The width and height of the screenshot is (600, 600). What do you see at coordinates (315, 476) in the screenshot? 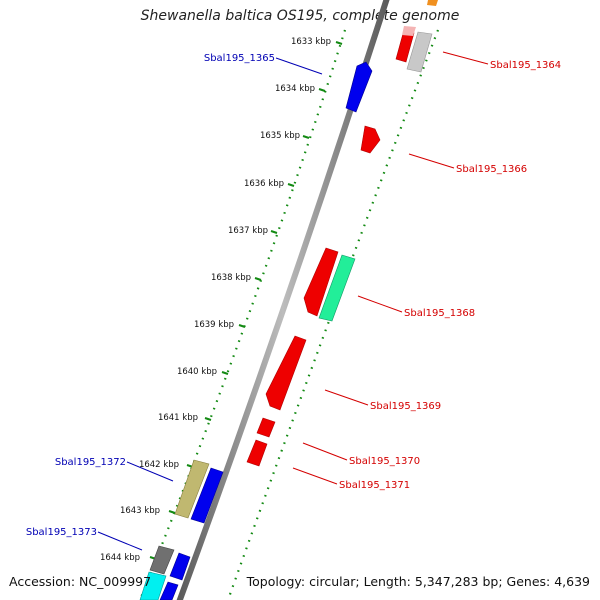
I see `leader-line-sbal1371` at bounding box center [315, 476].